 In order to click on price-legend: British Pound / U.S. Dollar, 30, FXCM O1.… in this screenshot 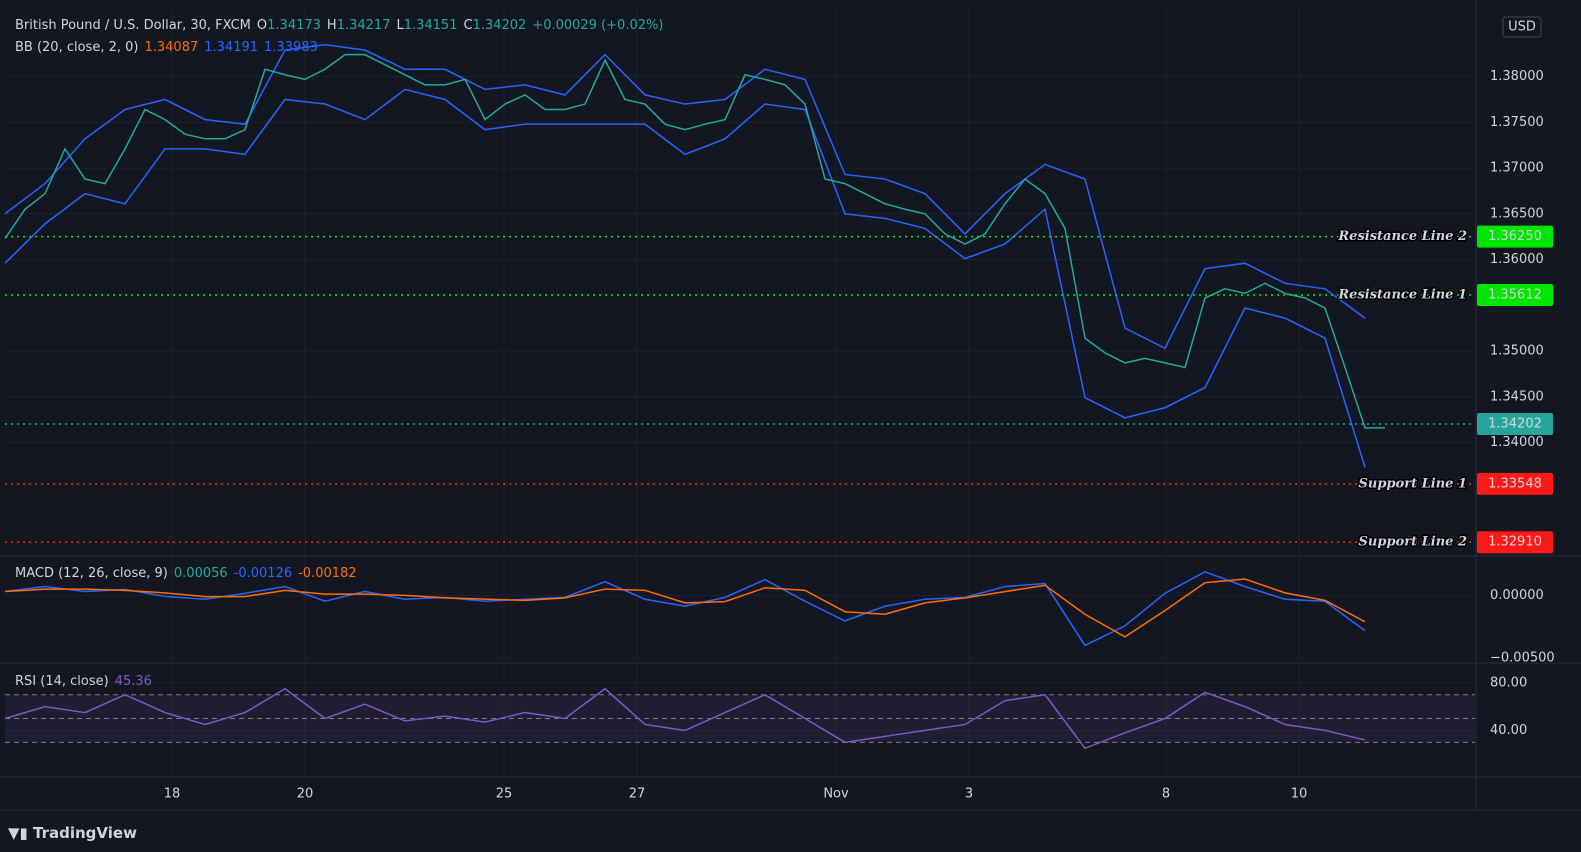, I will do `click(342, 25)`.